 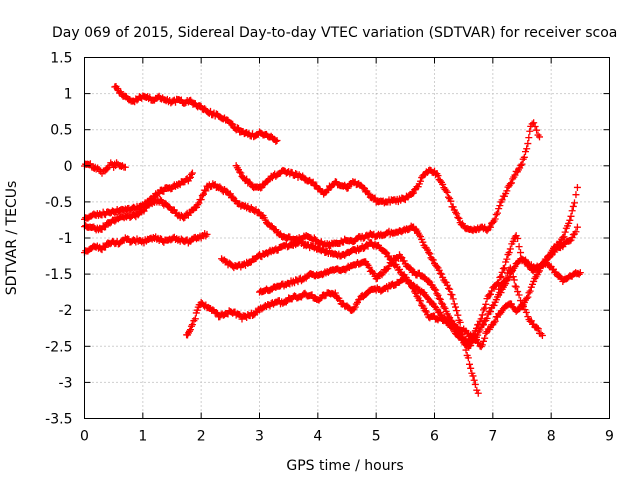 What do you see at coordinates (58, 203) in the screenshot?
I see `y-tick-label: -0.5` at bounding box center [58, 203].